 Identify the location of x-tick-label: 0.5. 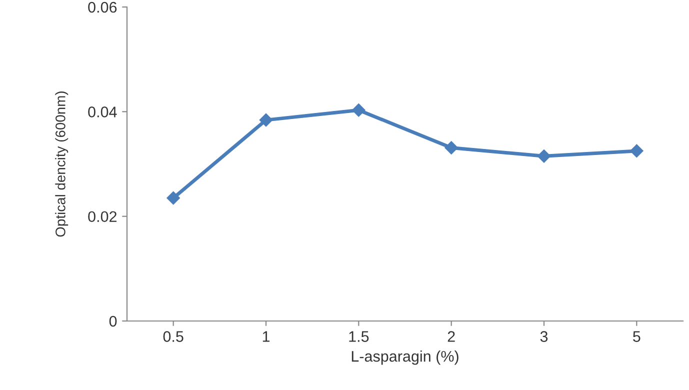
(173, 336).